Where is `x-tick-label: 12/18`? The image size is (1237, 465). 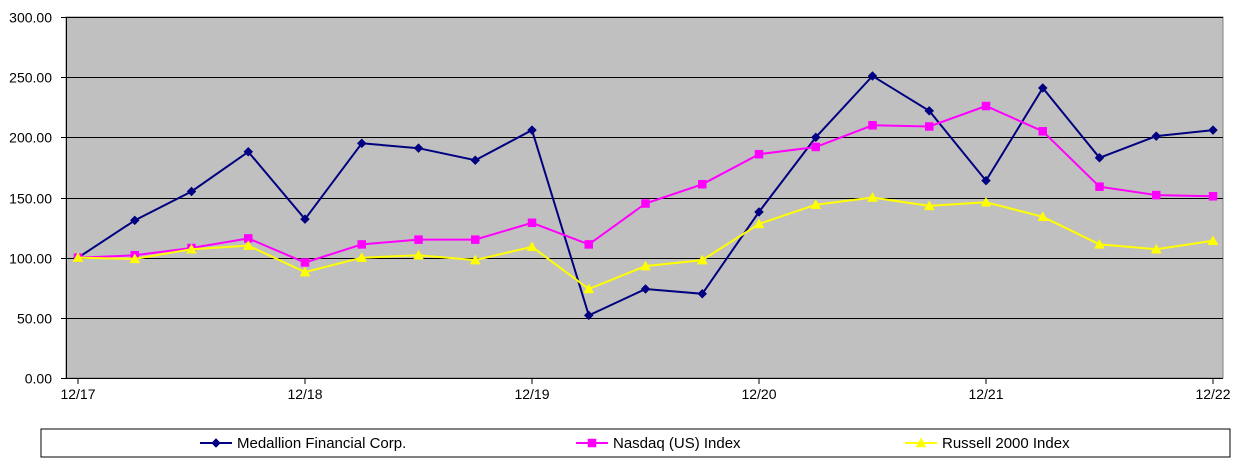 x-tick-label: 12/18 is located at coordinates (304, 394).